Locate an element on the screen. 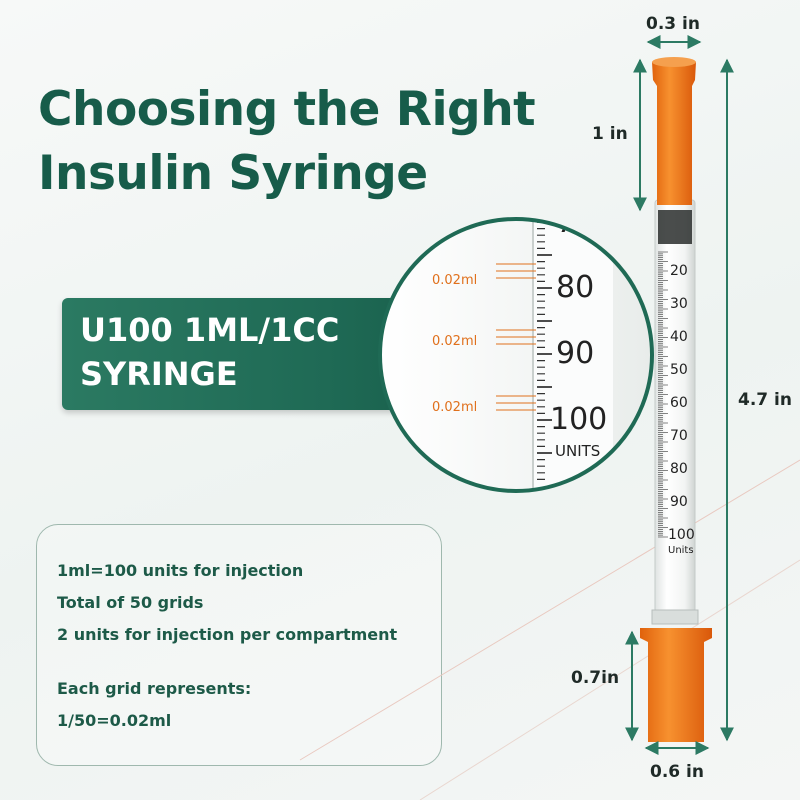 This screenshot has height=800, width=800. lens-barrel is located at coordinates (573, 355).